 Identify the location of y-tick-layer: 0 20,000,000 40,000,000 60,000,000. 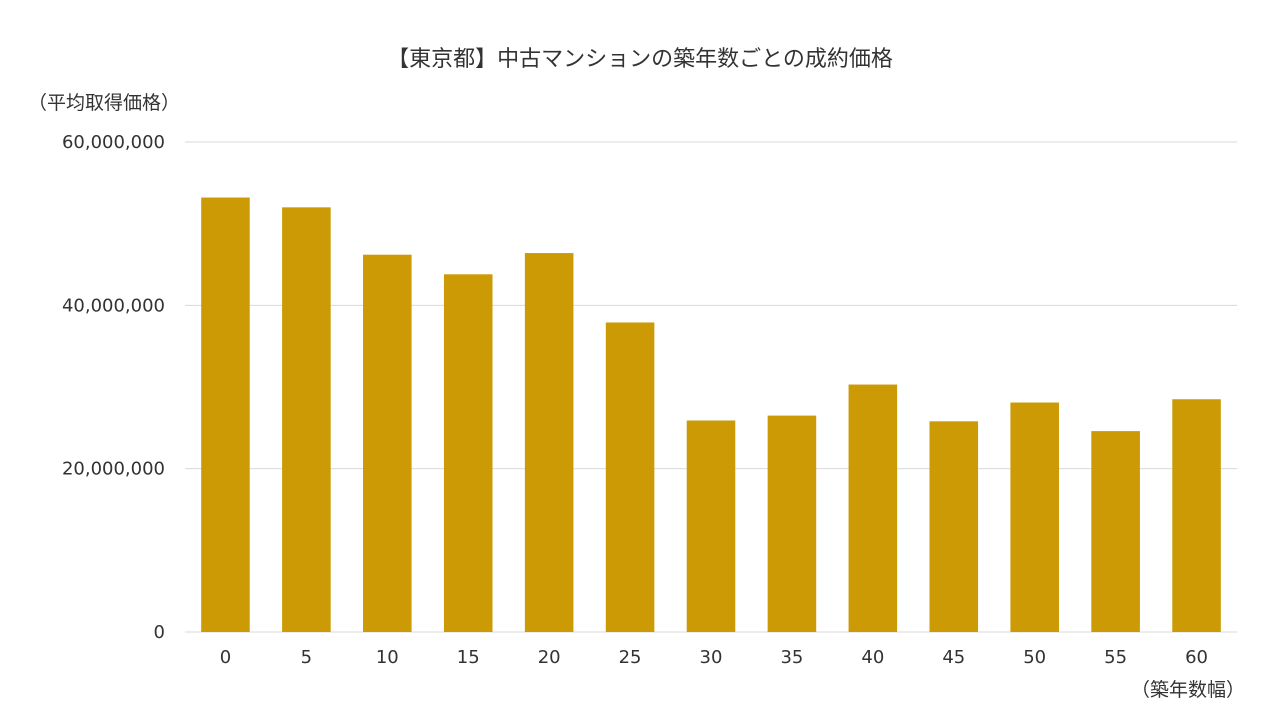
(113, 387).